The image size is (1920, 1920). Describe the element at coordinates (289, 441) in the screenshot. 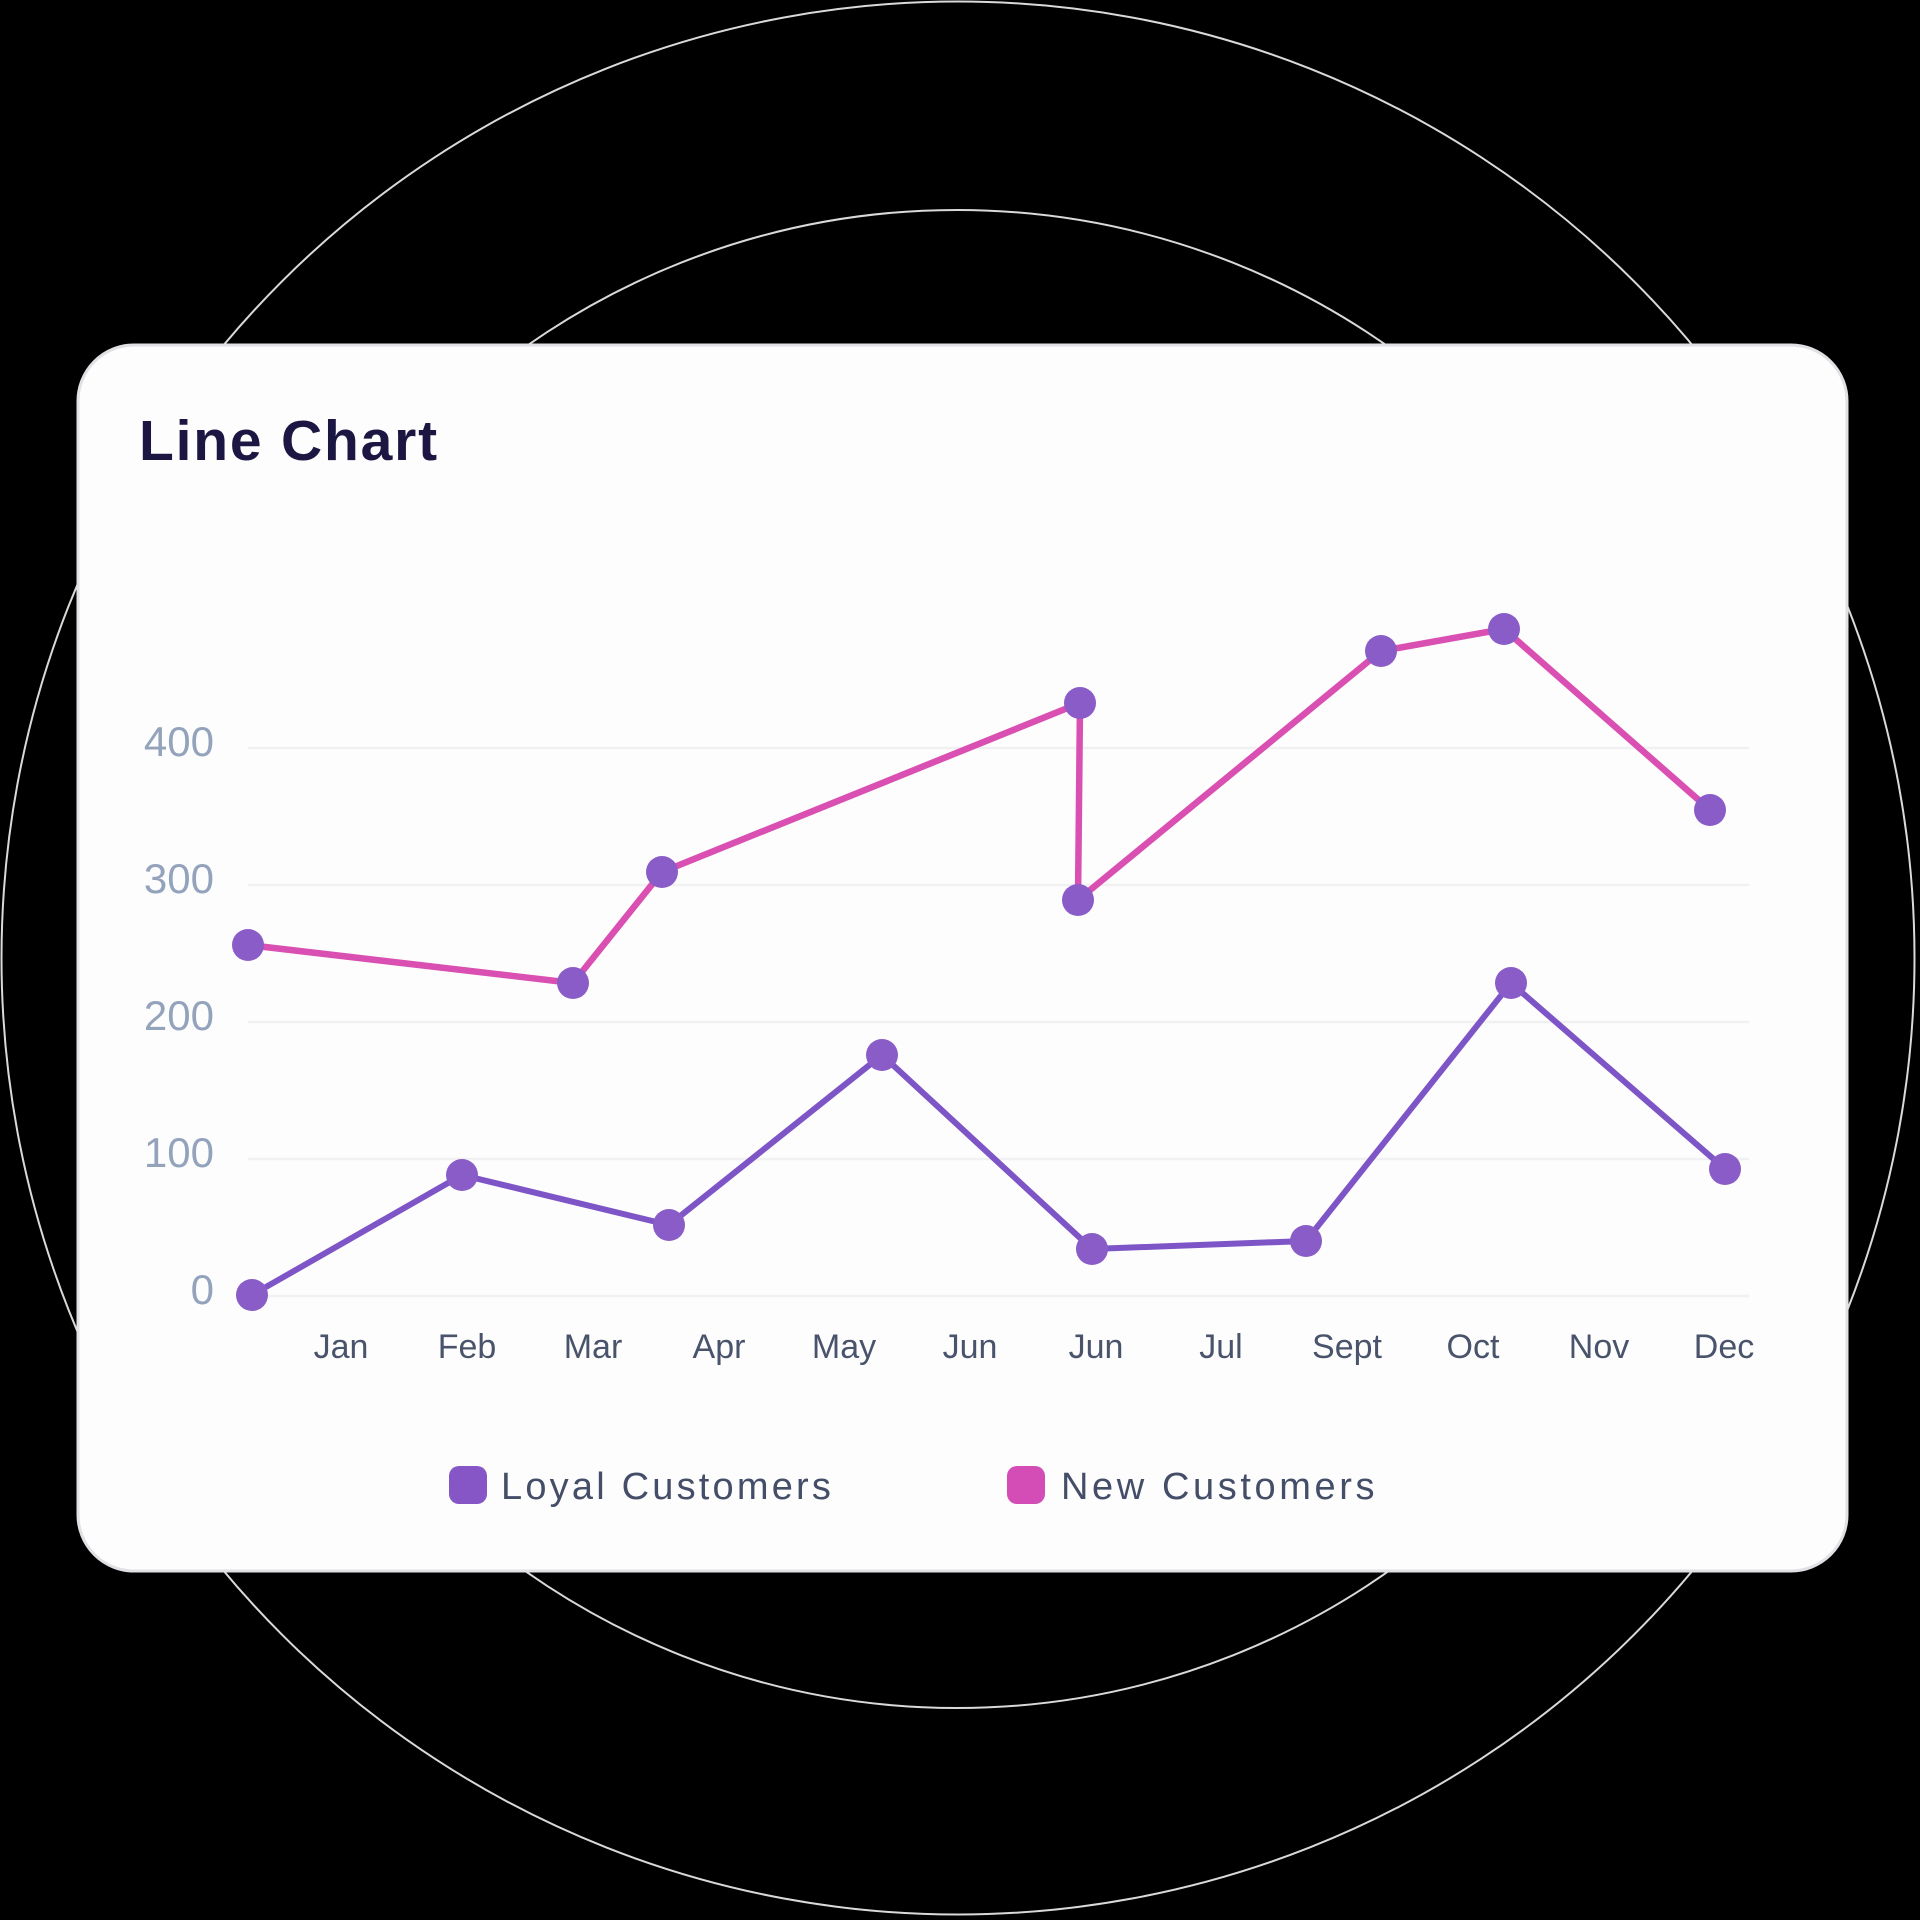

I see `svg-text: Line Chart` at that location.